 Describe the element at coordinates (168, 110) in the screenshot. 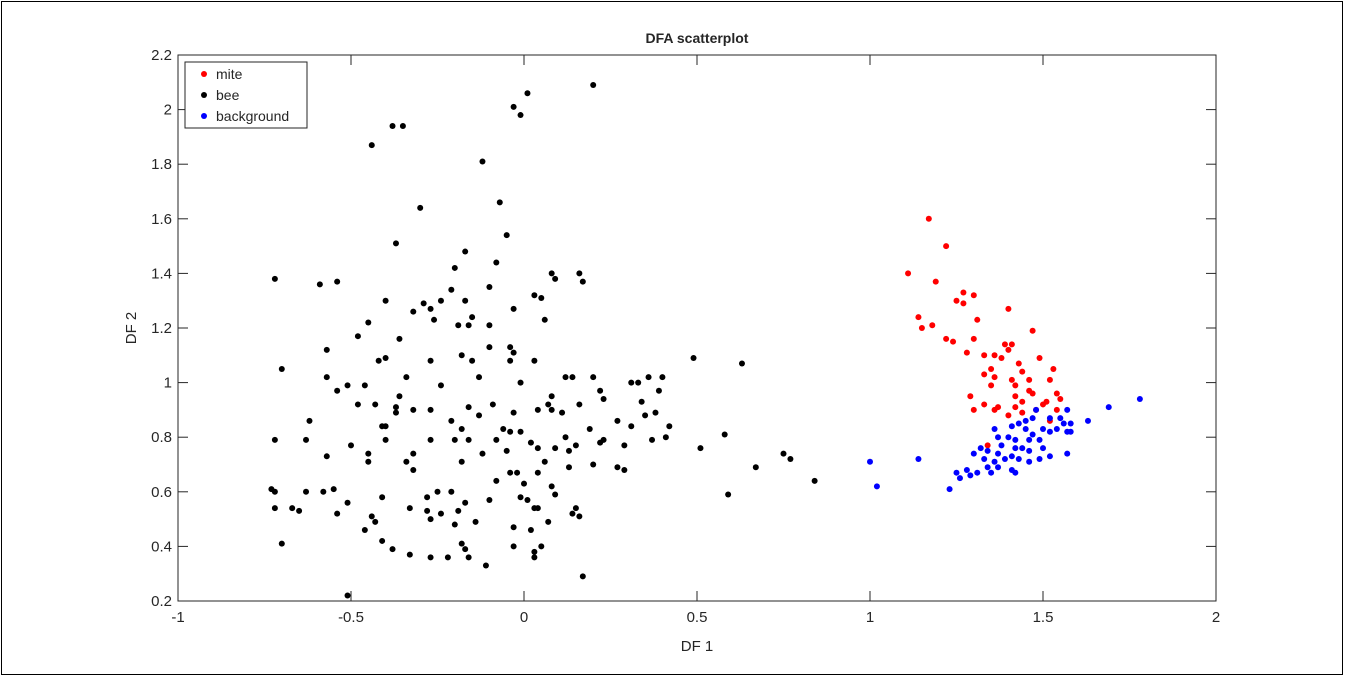

I see `y-tick-label: 2` at that location.